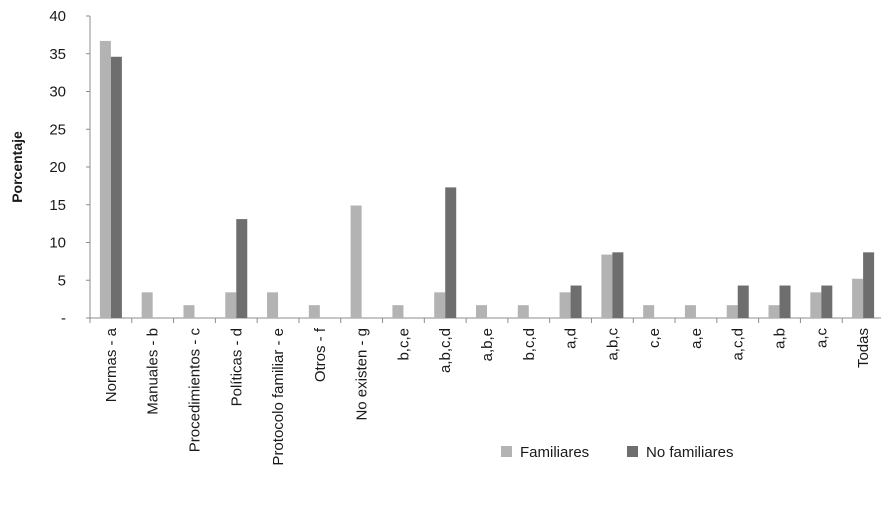 The image size is (881, 517). Describe the element at coordinates (153, 371) in the screenshot. I see `x-category-label: Manuales - b` at that location.